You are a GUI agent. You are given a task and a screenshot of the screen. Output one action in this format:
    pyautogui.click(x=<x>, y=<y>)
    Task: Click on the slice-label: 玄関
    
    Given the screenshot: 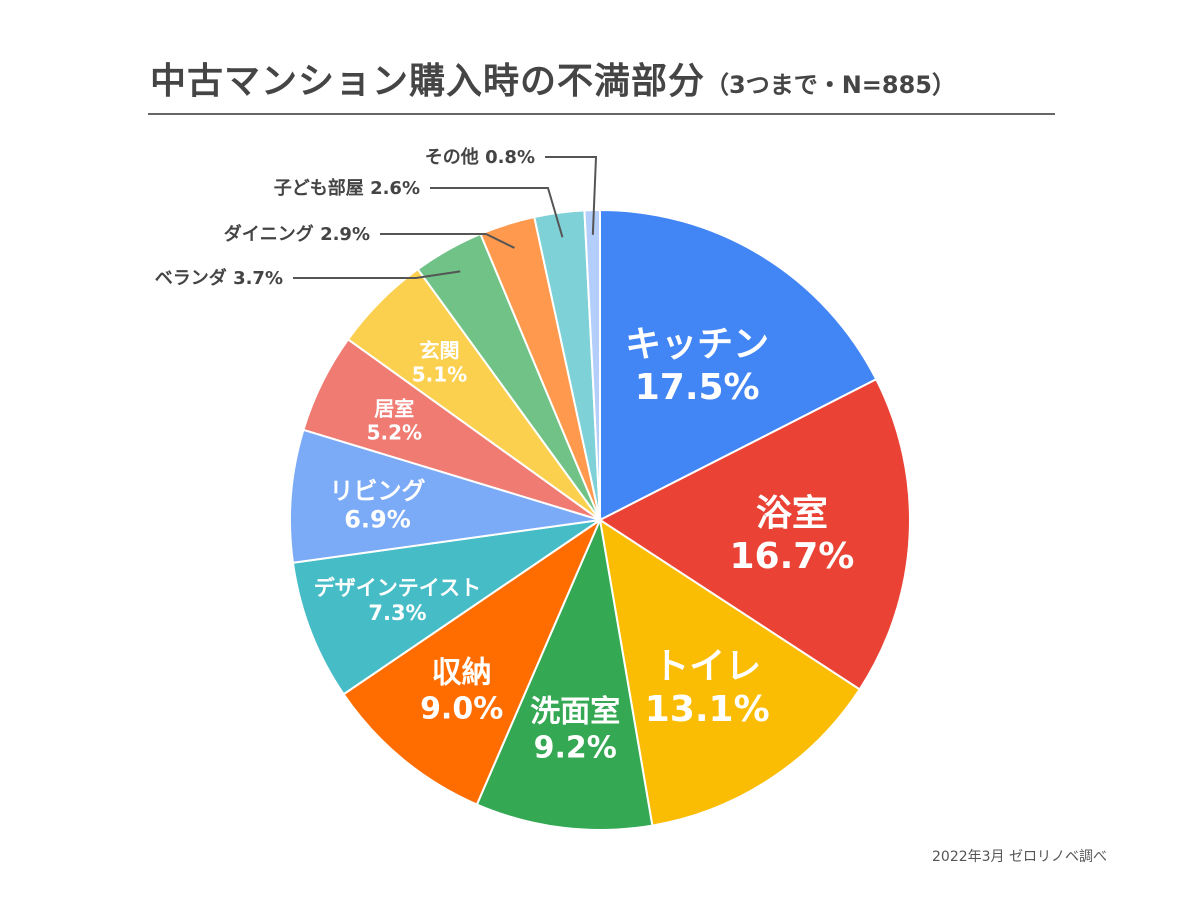 What is the action you would take?
    pyautogui.click(x=439, y=350)
    